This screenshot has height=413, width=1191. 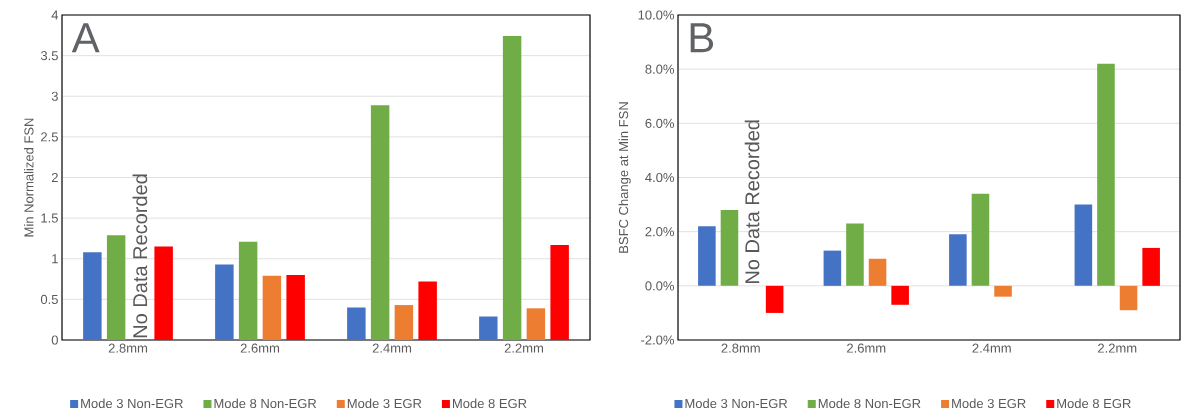 I want to click on y-tick-label: 1.5, so click(x=49, y=218).